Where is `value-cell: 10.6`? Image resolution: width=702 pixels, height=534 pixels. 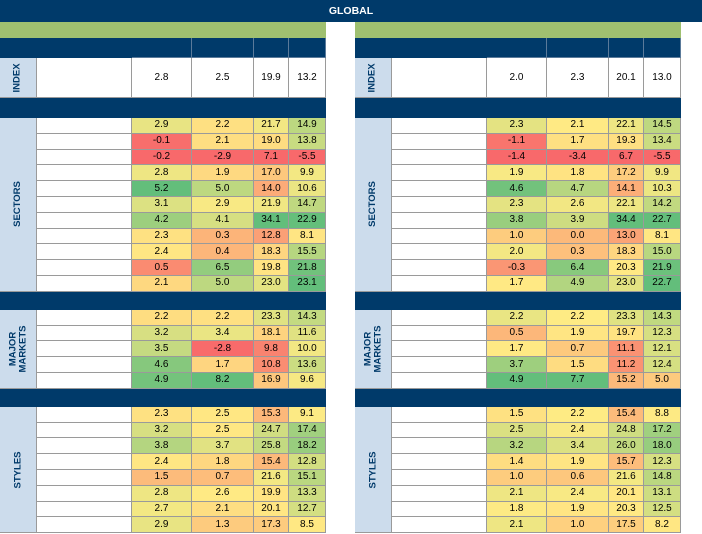
value-cell: 10.6 is located at coordinates (307, 189).